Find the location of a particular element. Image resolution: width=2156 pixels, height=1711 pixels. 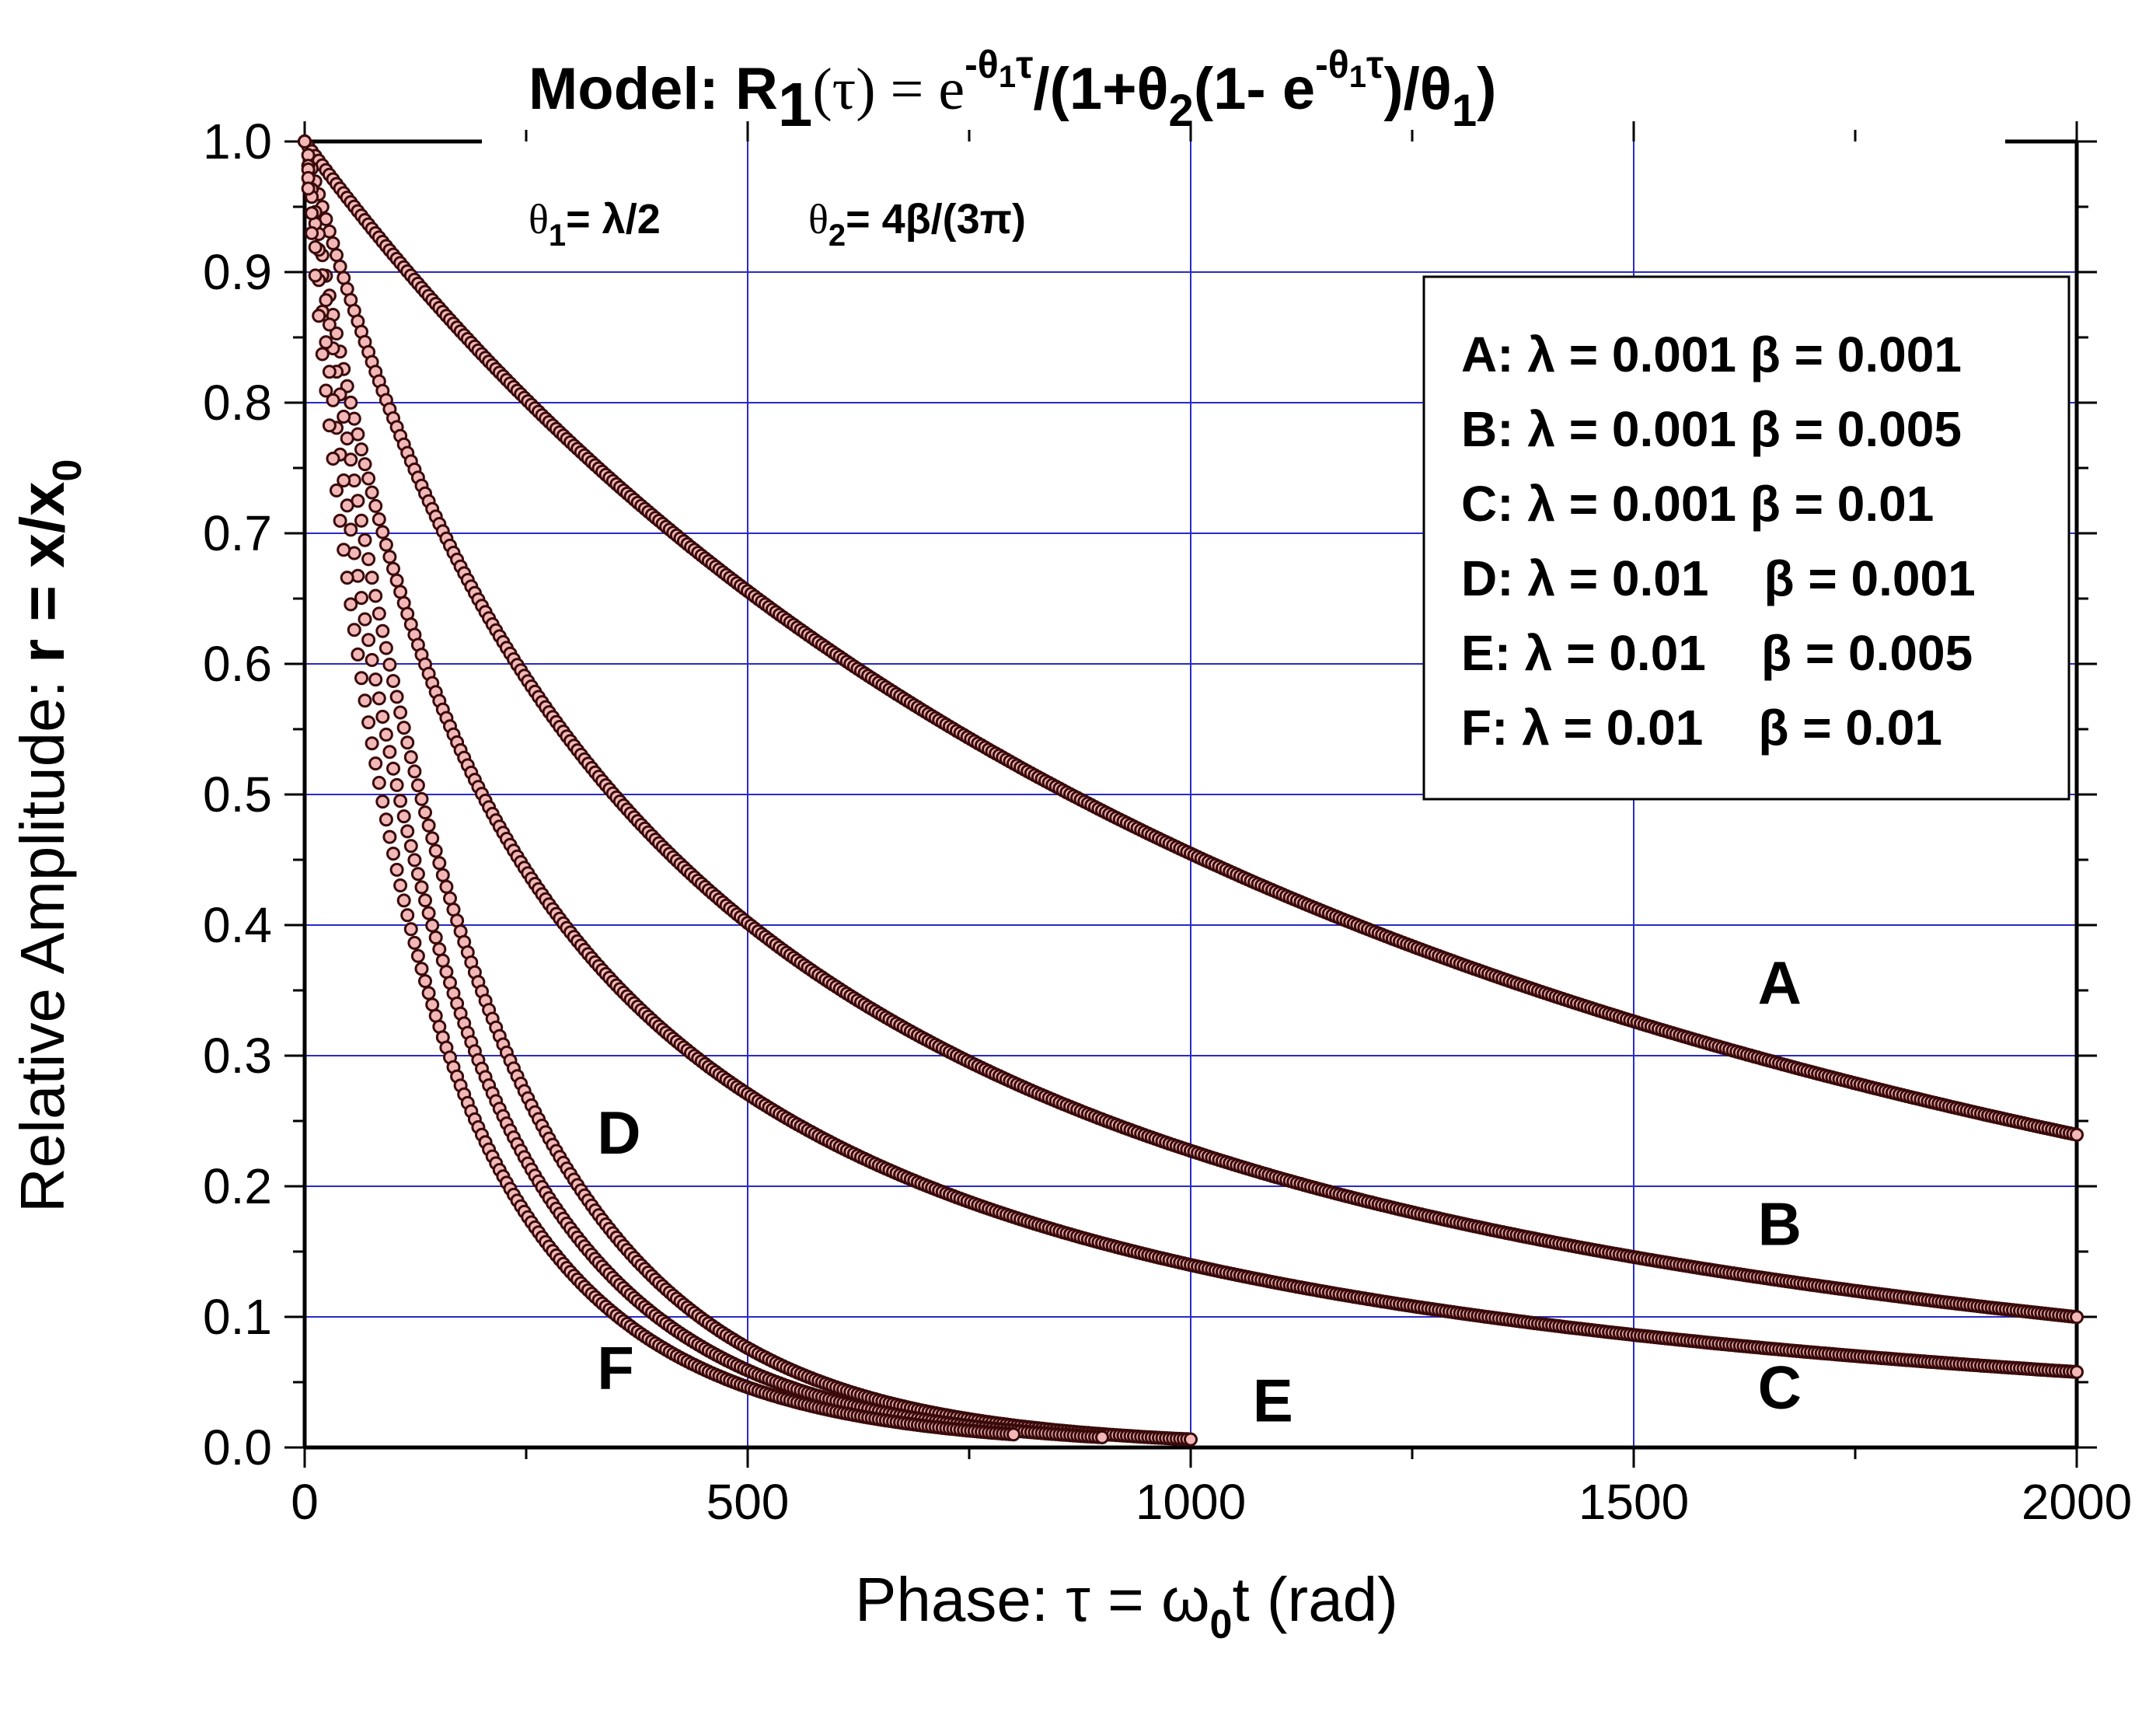

y-tick-label: 0.4 is located at coordinates (237, 925).